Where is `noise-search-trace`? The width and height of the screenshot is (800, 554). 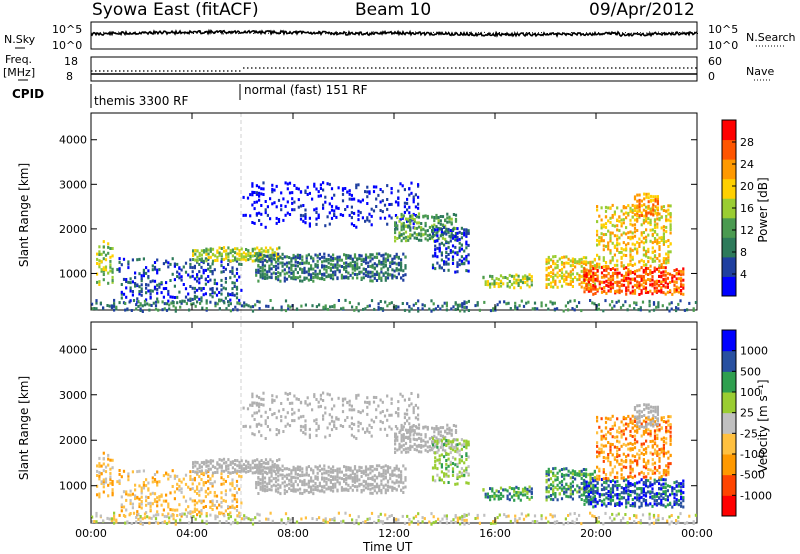
noise-search-trace is located at coordinates (394, 33).